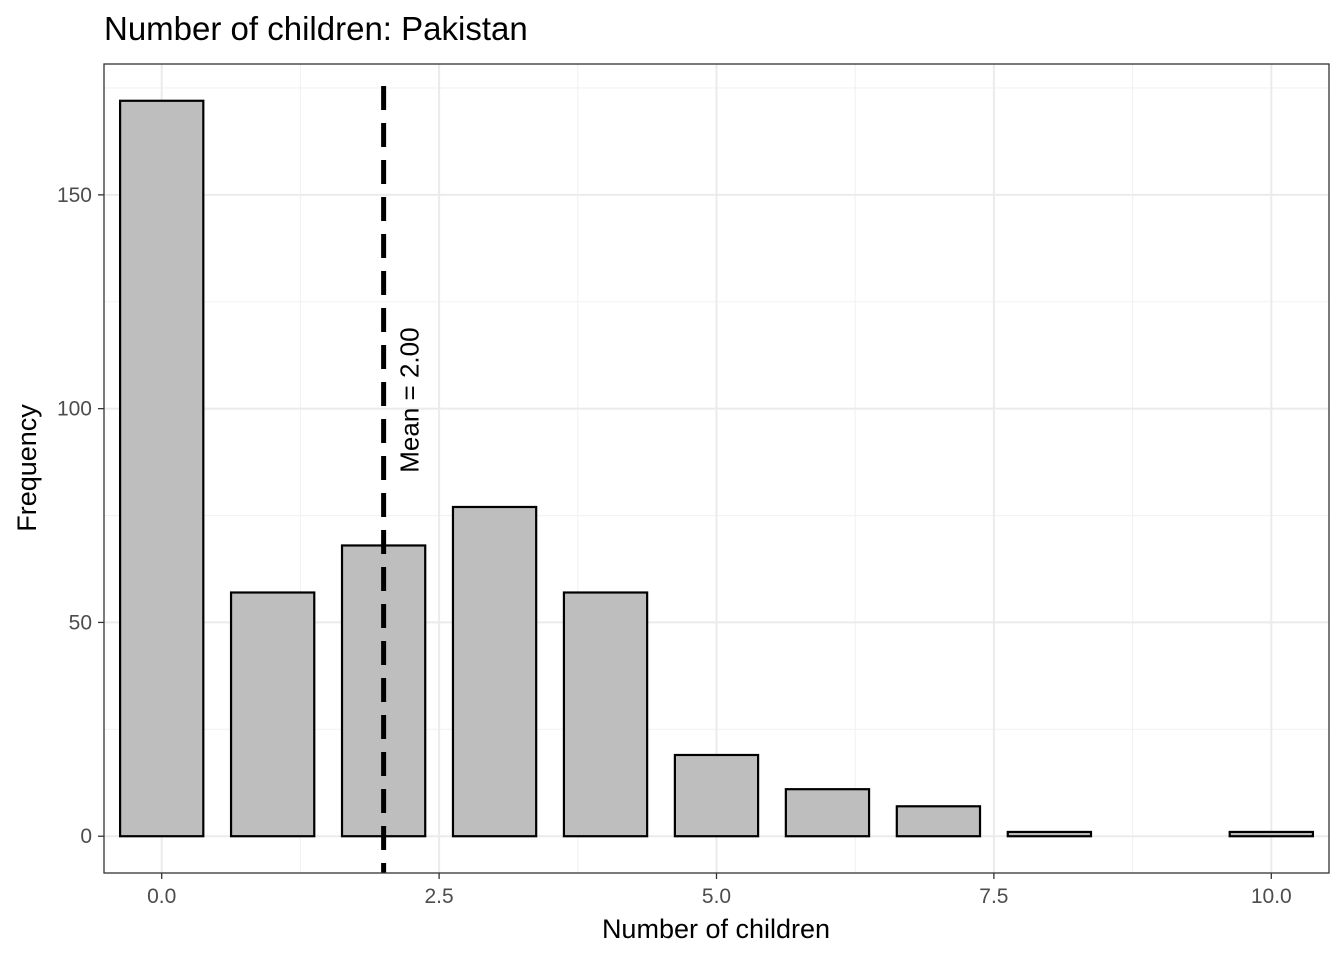  Describe the element at coordinates (993, 896) in the screenshot. I see `x-tick-label: 7.5` at that location.